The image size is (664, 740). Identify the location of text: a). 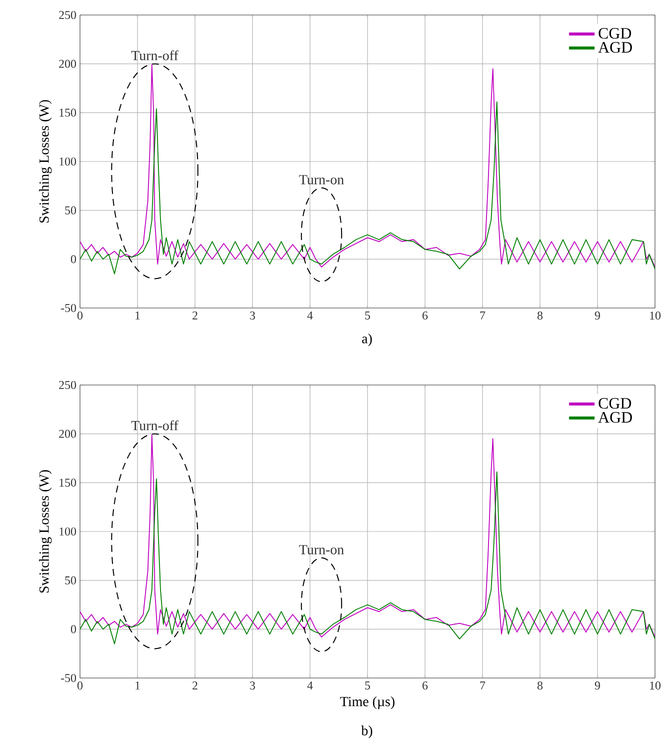
(367, 340).